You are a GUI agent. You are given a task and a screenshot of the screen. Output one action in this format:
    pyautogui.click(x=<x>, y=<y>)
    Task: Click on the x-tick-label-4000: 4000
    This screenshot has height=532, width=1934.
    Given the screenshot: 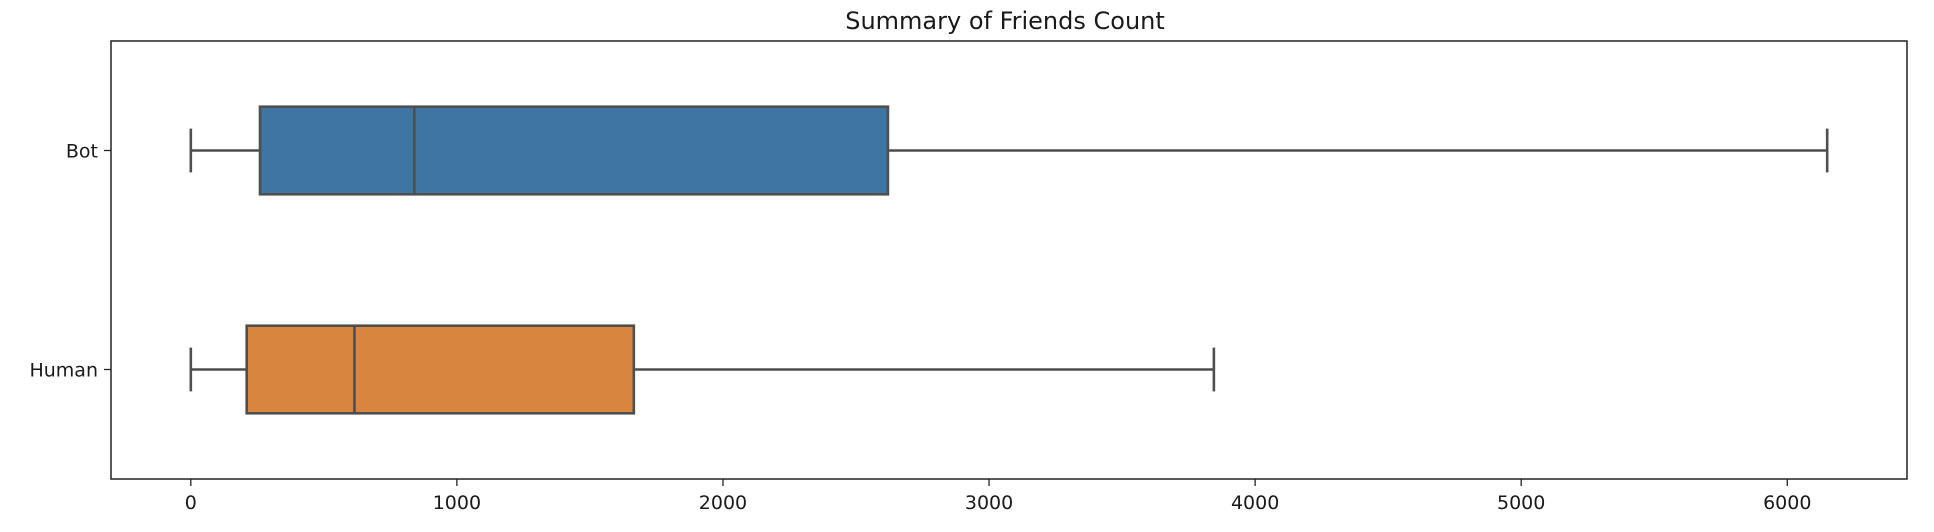 What is the action you would take?
    pyautogui.click(x=1255, y=503)
    